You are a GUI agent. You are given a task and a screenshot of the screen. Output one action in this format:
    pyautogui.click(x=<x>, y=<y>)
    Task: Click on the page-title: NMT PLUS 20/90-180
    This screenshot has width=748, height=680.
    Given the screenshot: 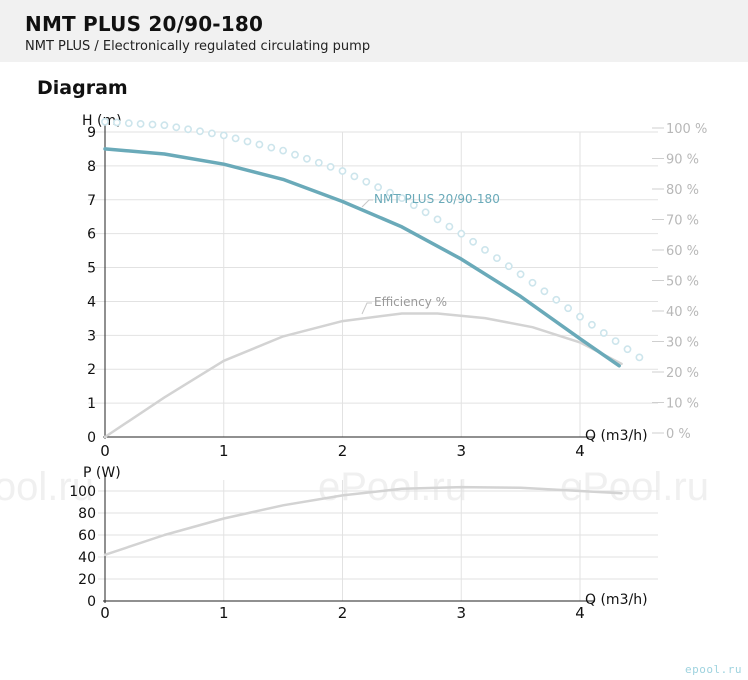 What is the action you would take?
    pyautogui.click(x=144, y=24)
    